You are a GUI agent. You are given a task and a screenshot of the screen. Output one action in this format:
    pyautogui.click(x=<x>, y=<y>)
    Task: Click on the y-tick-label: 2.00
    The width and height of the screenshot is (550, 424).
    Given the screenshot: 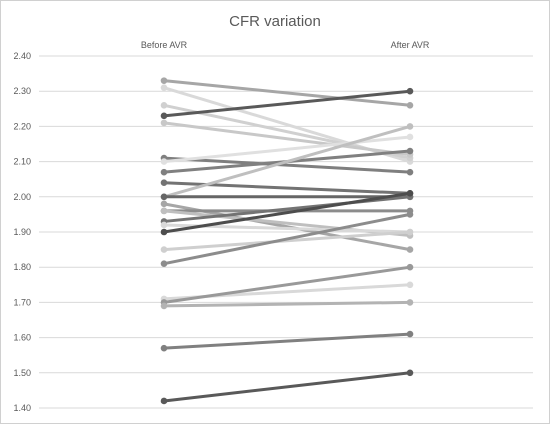 What is the action you would take?
    pyautogui.click(x=22, y=197)
    